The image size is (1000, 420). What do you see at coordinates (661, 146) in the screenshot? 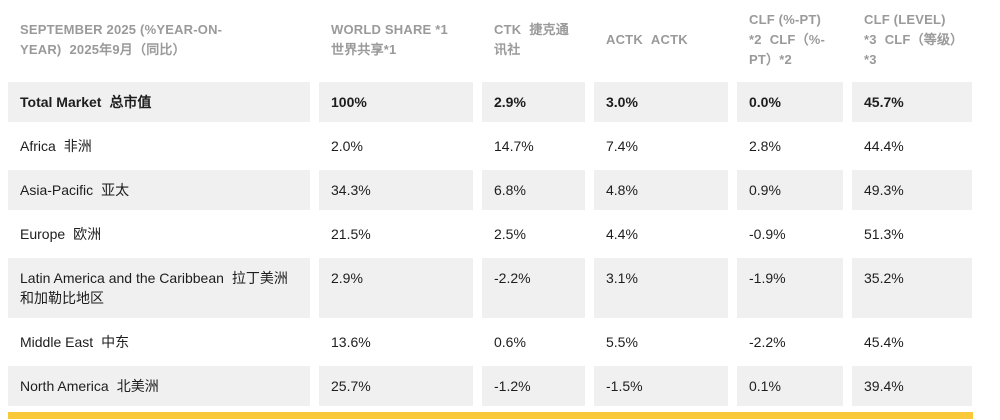
I see `value-cell: 7.4%` at bounding box center [661, 146].